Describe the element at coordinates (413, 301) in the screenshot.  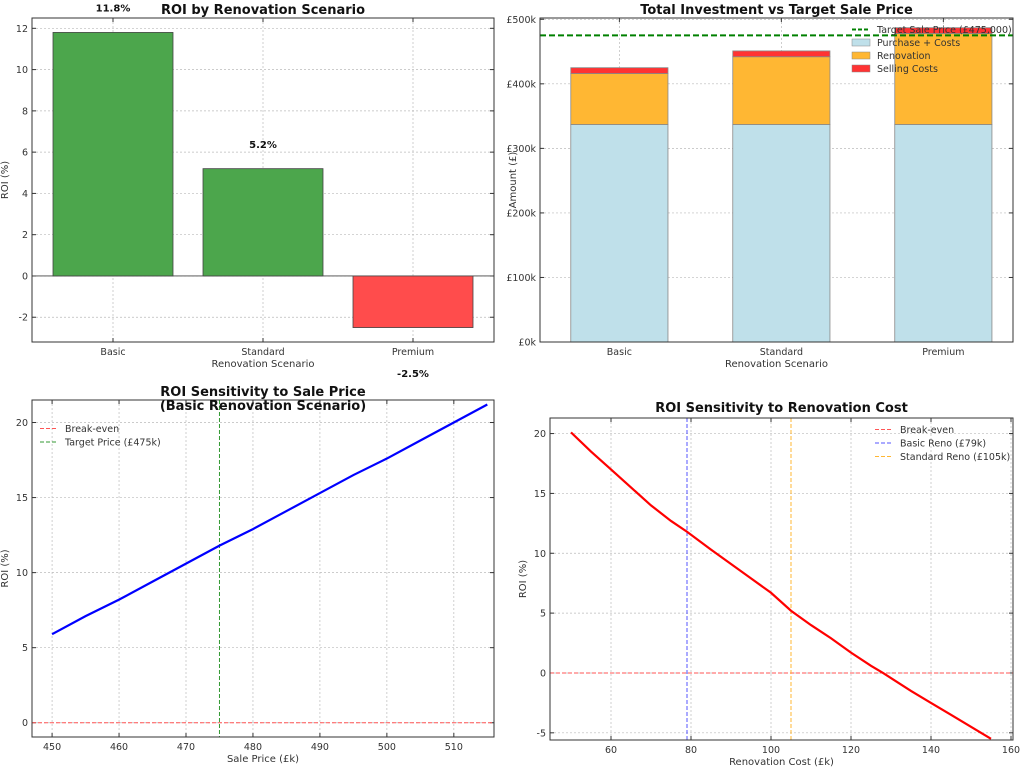
I see `bar-premium` at that location.